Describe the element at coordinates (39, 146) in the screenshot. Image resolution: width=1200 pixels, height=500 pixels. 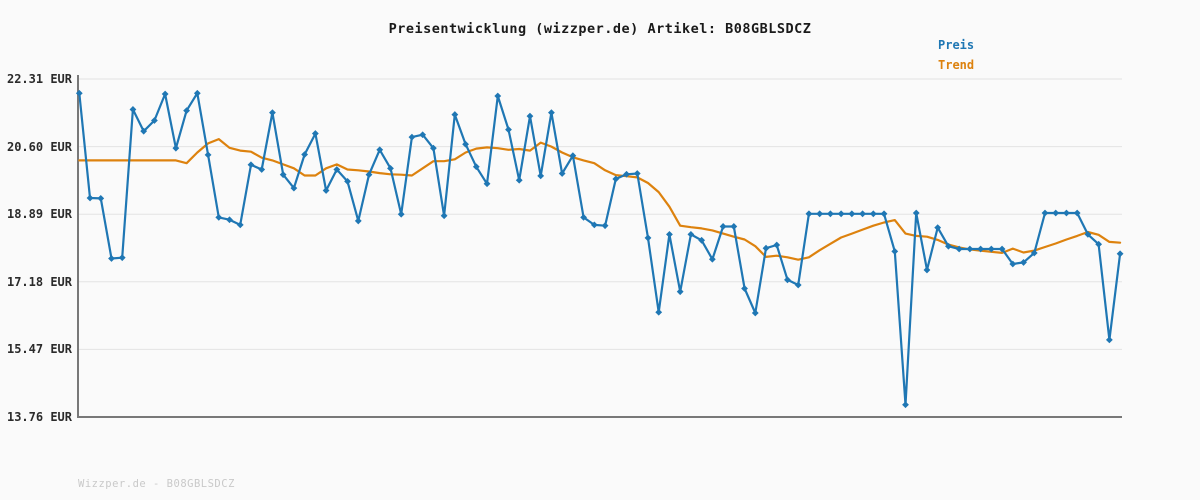
I see `y-axis-tick-label: 20.60 EUR` at that location.